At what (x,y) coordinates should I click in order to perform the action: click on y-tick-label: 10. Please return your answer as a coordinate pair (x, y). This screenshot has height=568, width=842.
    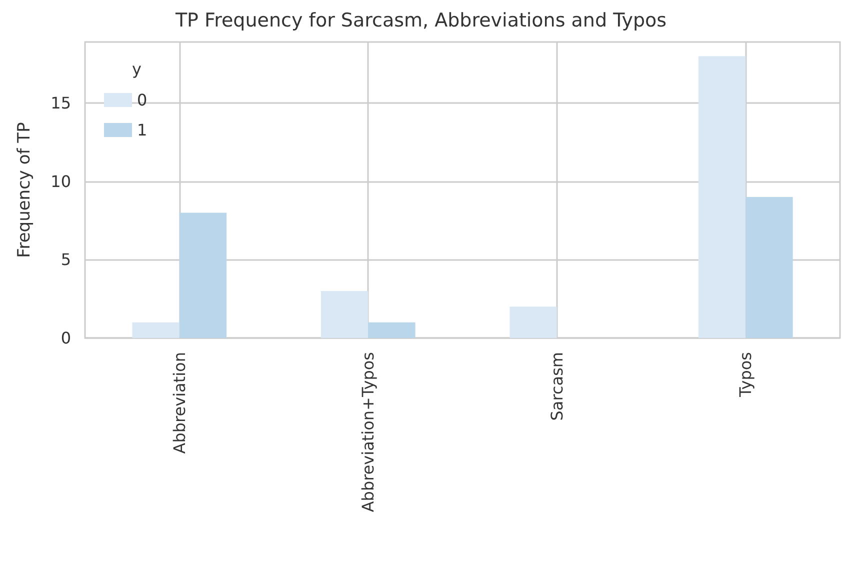
    Looking at the image, I should click on (60, 181).